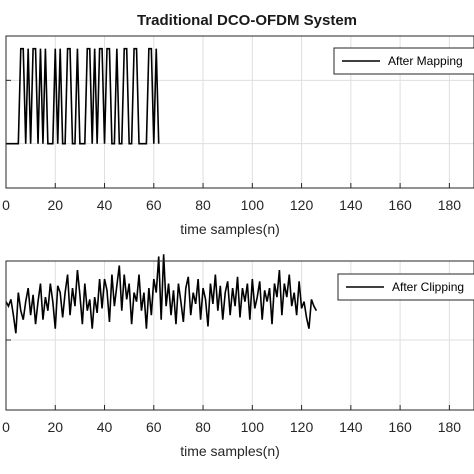  Describe the element at coordinates (428, 287) in the screenshot. I see `legend-label: After Clipping` at that location.